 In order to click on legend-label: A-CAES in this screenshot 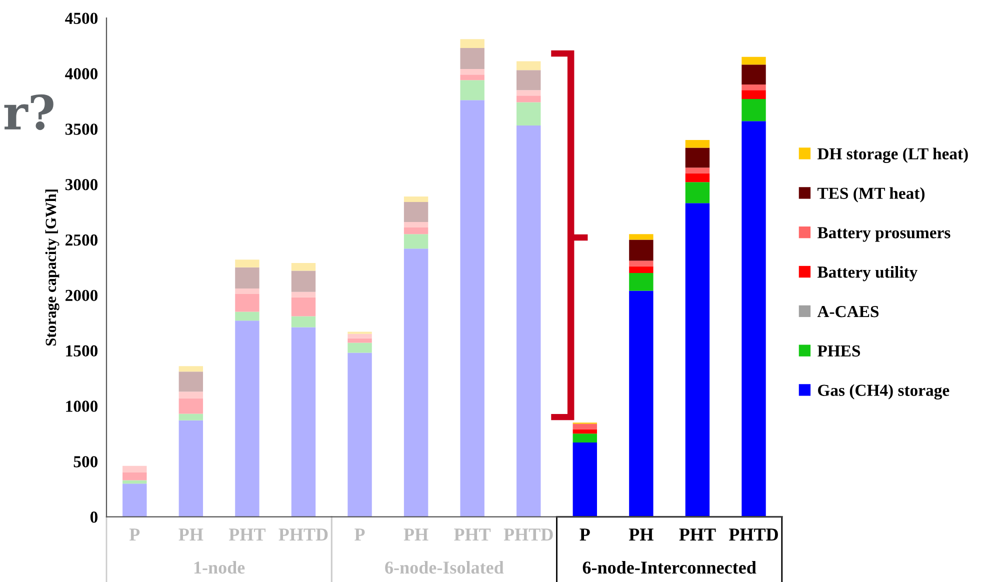, I will do `click(848, 312)`.